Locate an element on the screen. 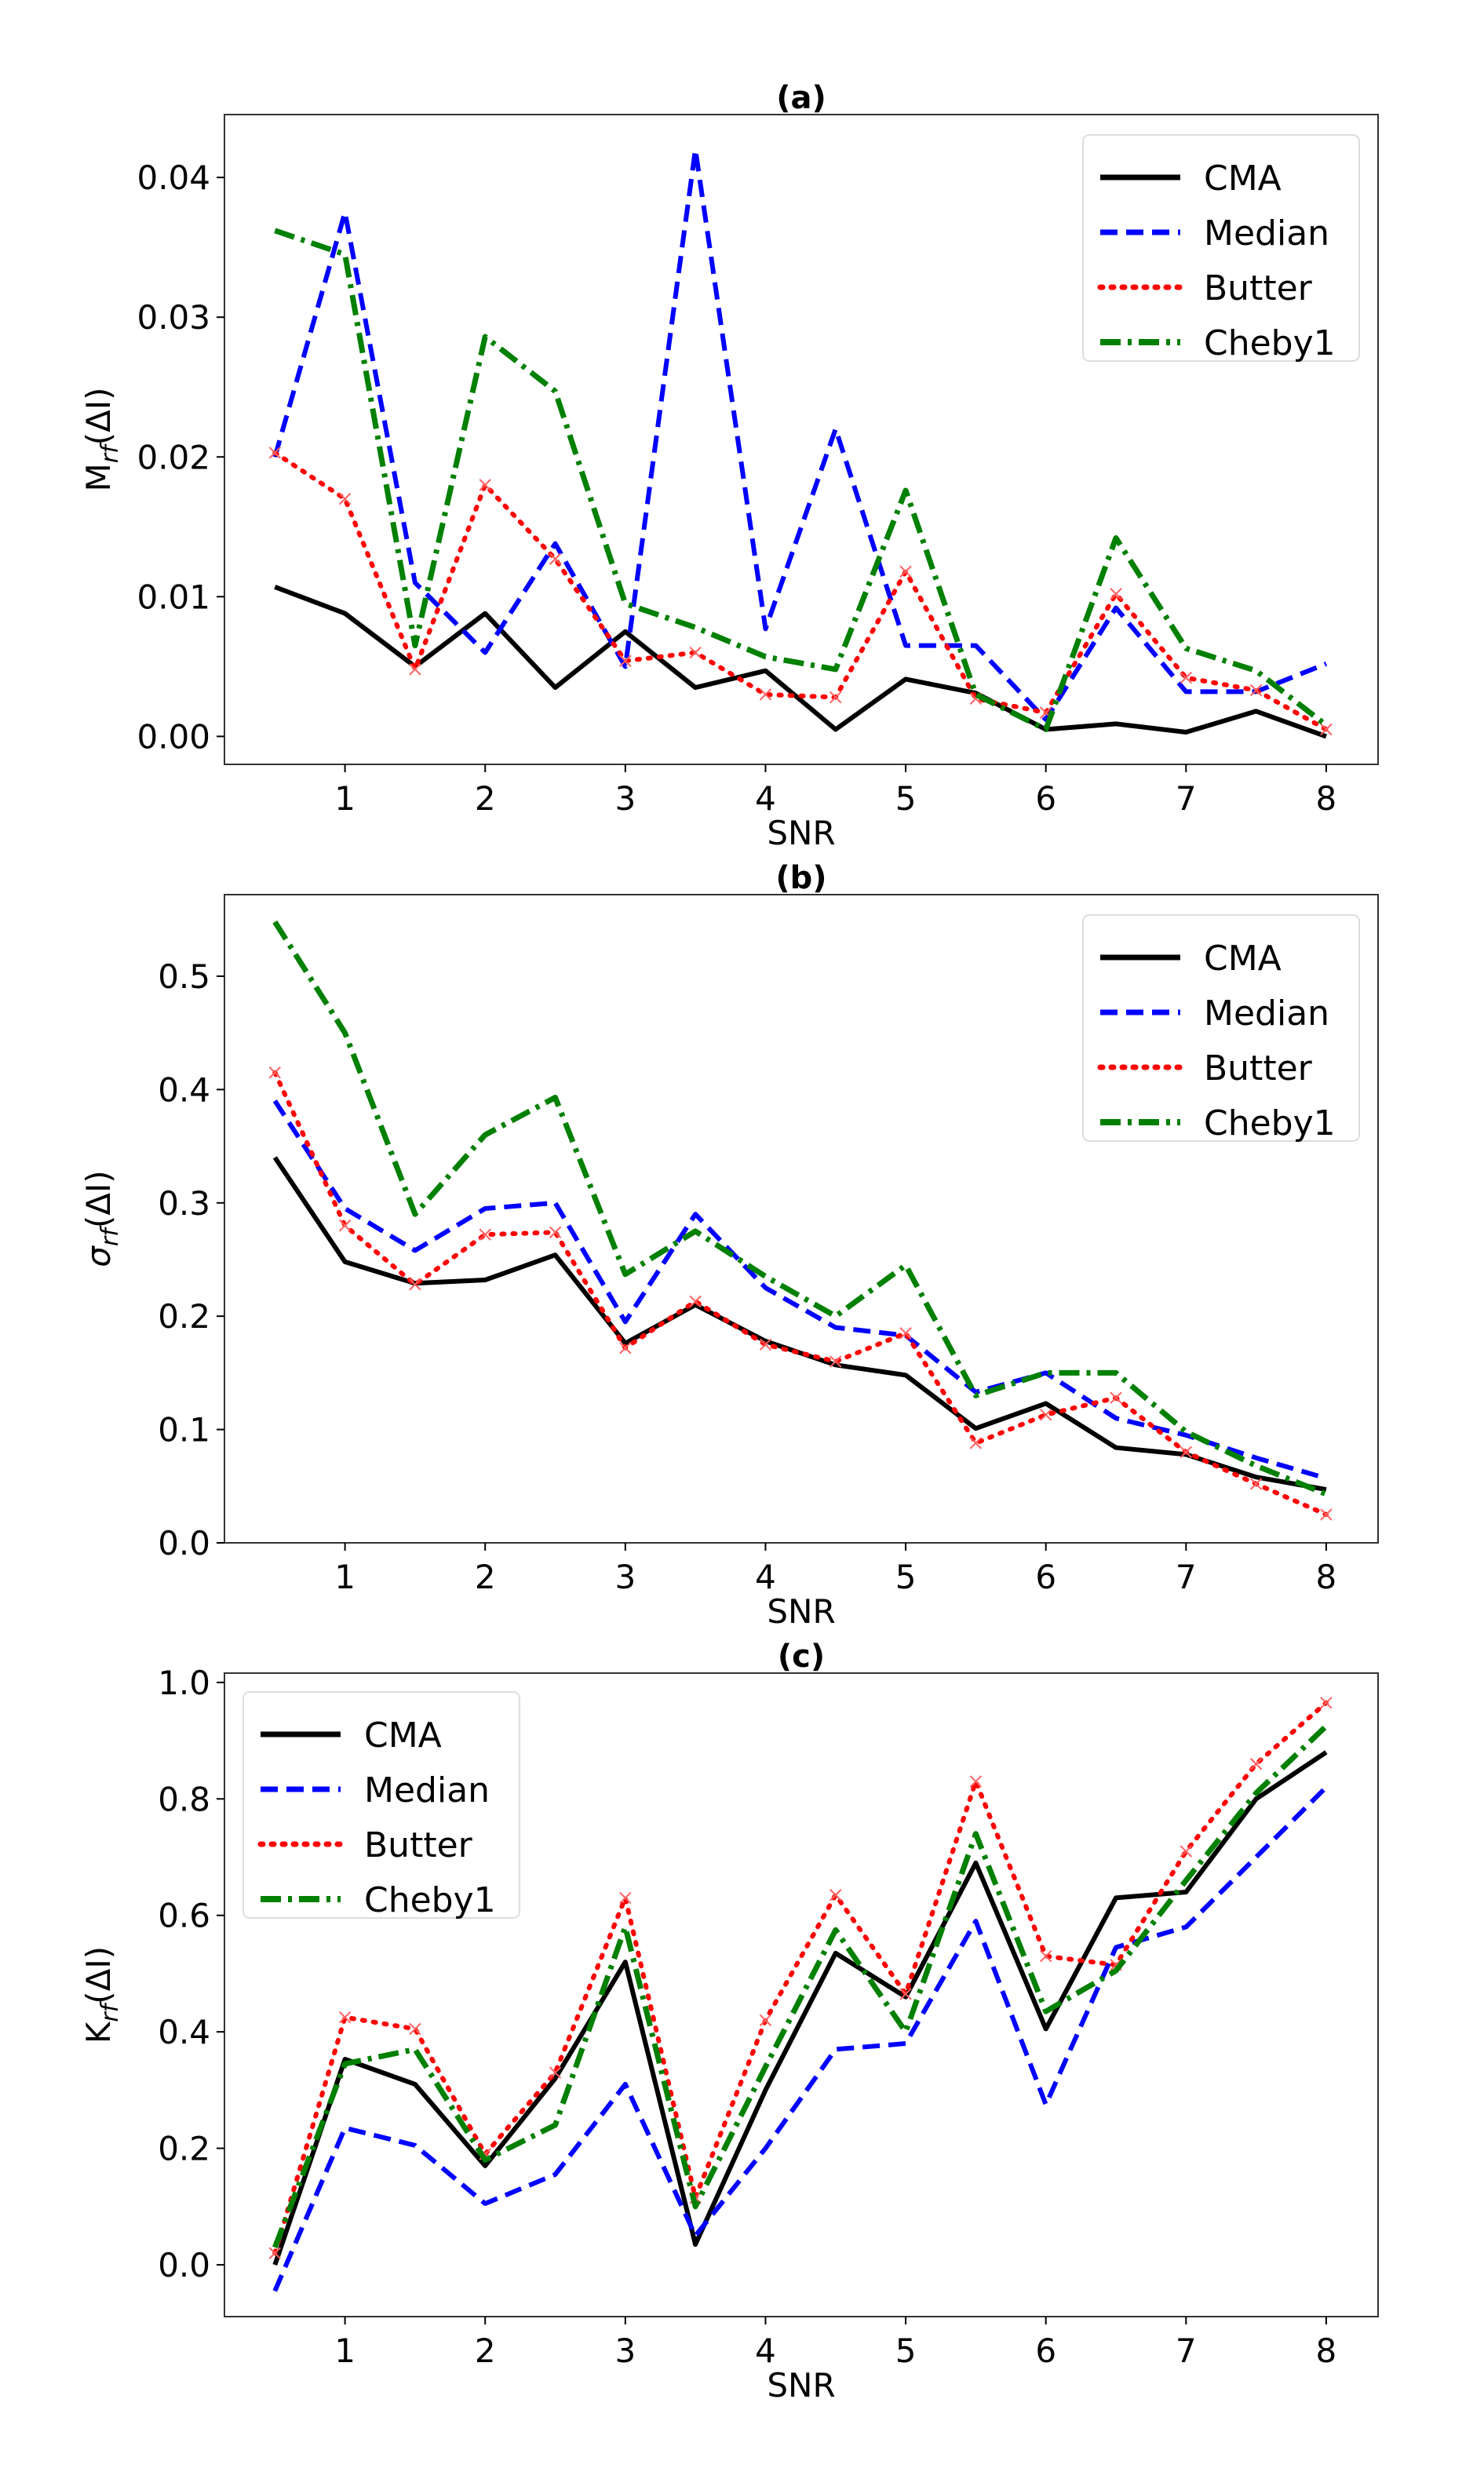 The height and width of the screenshot is (2472, 1484). legend: CMA Median Butter Cheby1 is located at coordinates (381, 1806).